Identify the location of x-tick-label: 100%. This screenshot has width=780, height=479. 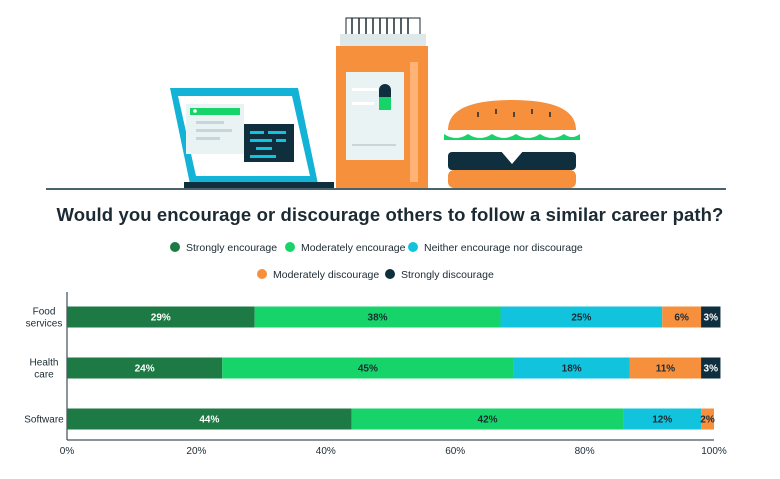
(714, 451).